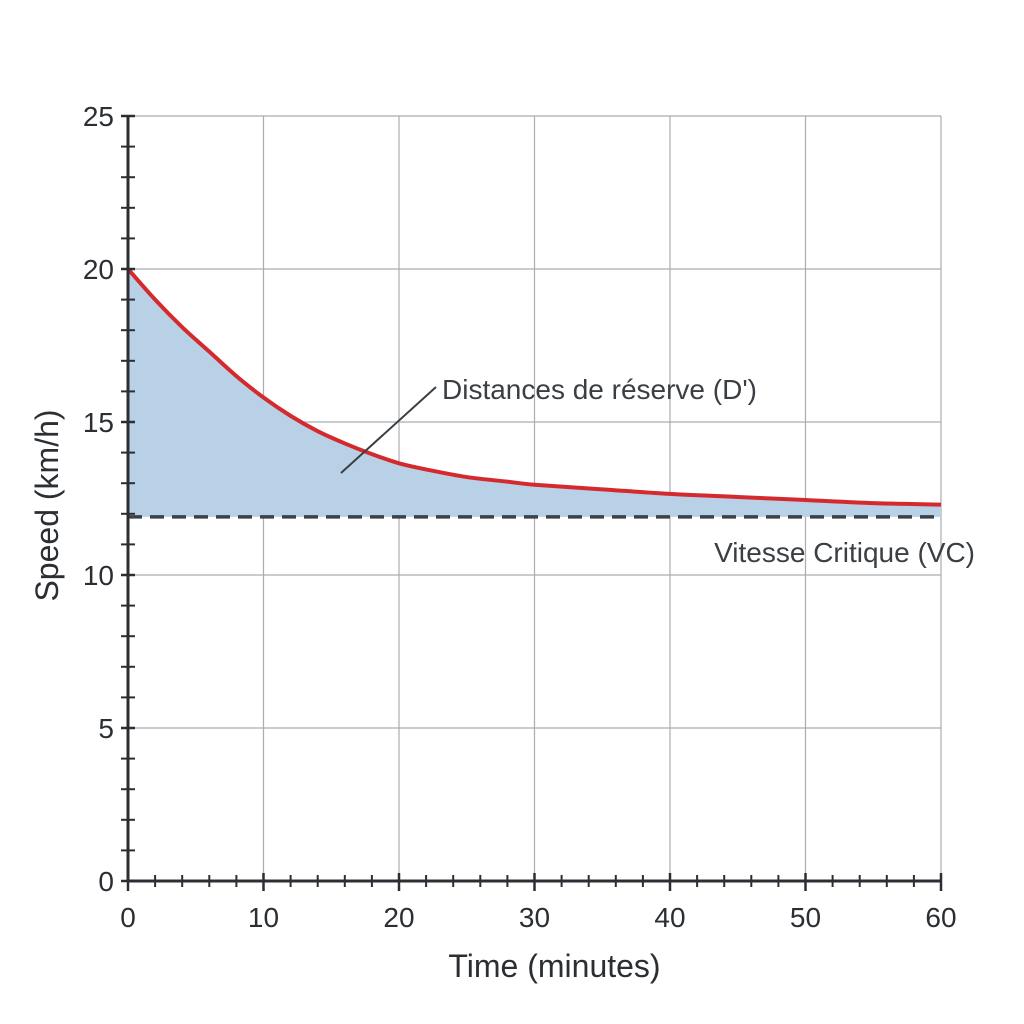  Describe the element at coordinates (398, 917) in the screenshot. I see `x-tick-label: 20` at that location.